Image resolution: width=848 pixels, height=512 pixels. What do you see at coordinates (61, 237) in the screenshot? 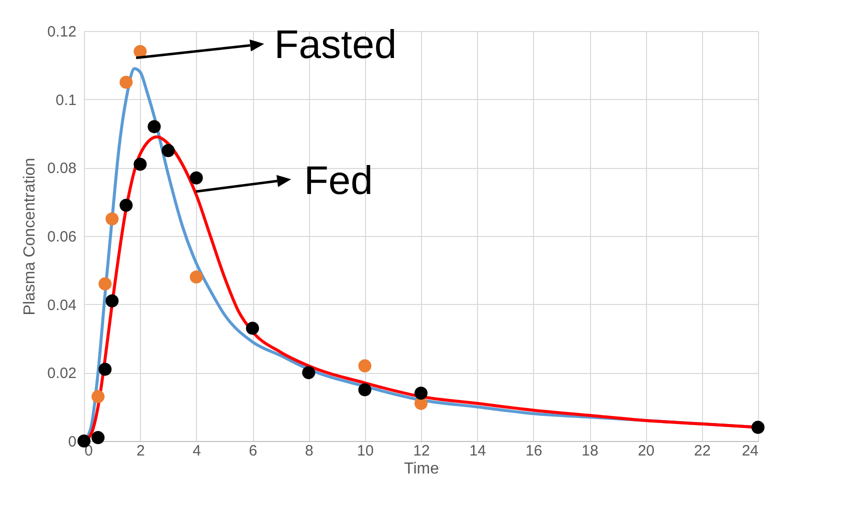
I see `y-tick-label: 0.06` at bounding box center [61, 237].